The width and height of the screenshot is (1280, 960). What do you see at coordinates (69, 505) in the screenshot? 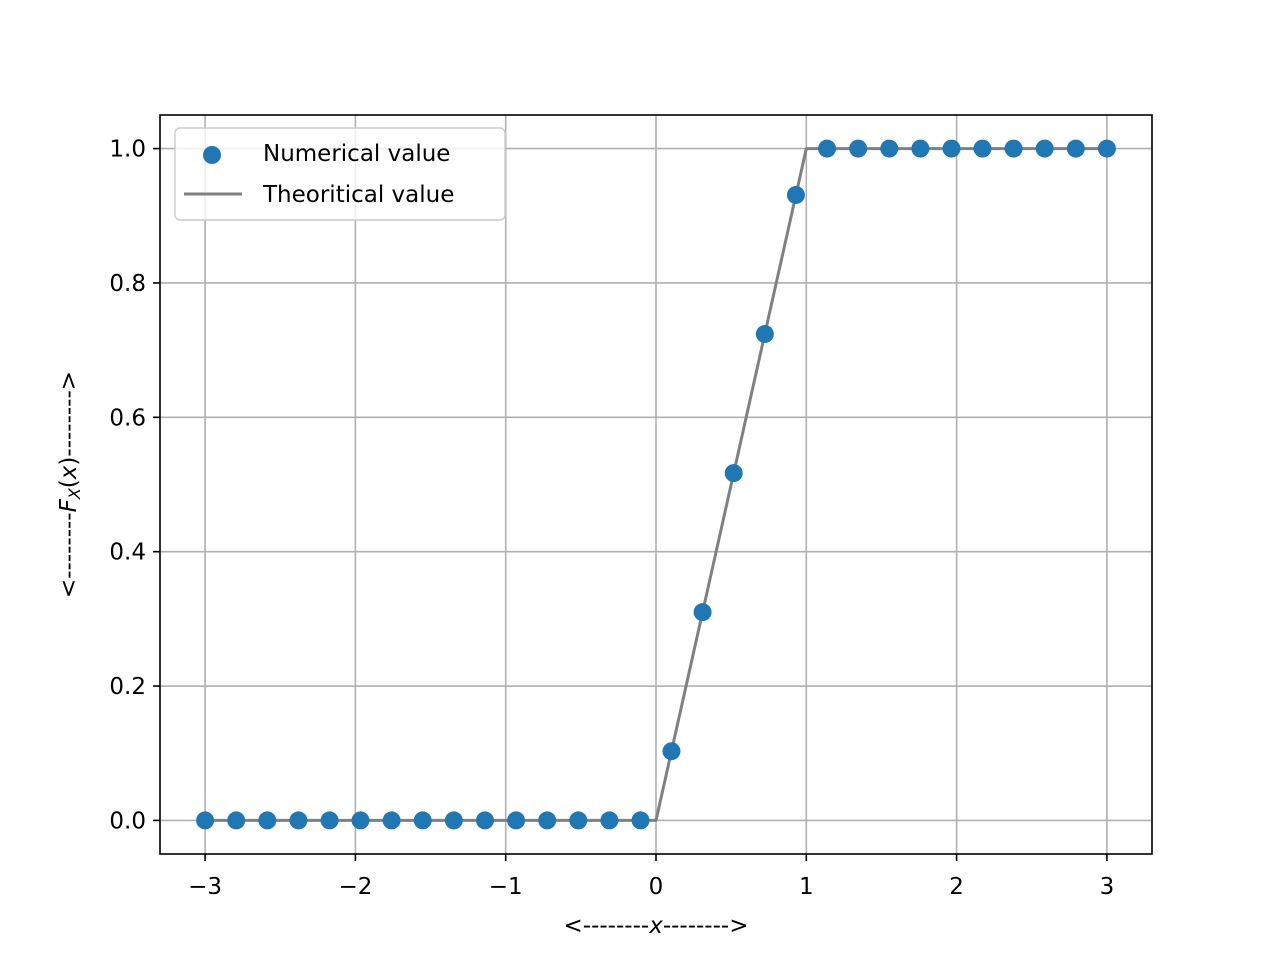
I see `y-axis-label-F: F` at bounding box center [69, 505].